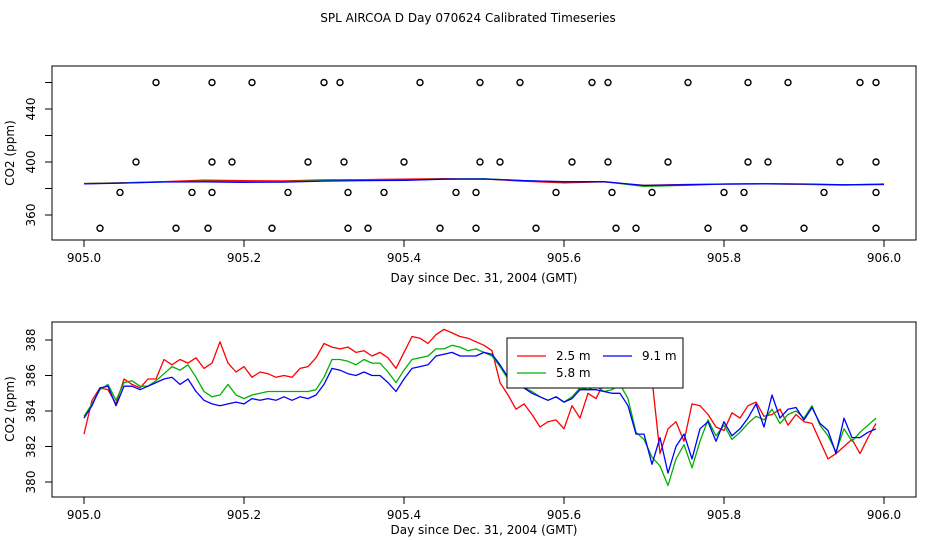  I want to click on y-tick-label: 386, so click(31, 375).